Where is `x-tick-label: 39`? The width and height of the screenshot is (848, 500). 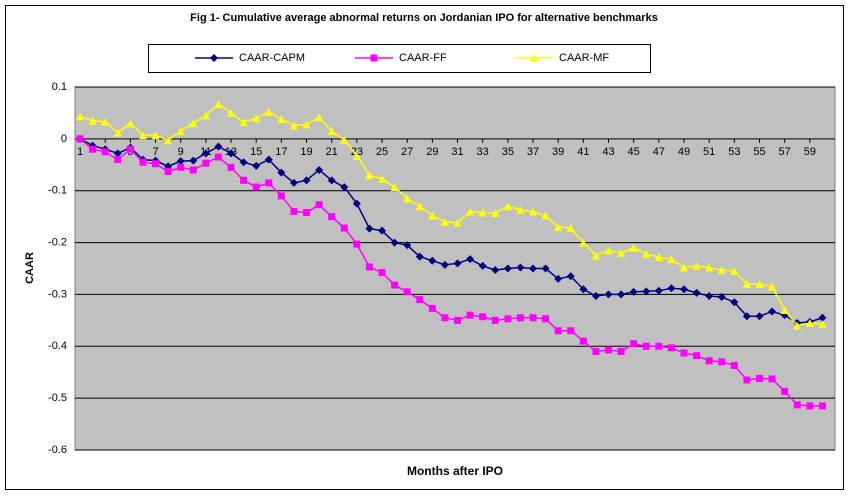 x-tick-label: 39 is located at coordinates (558, 152).